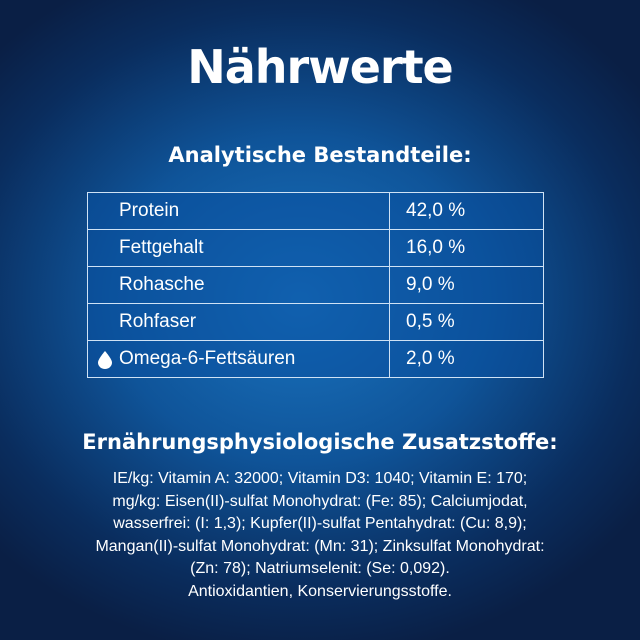 Image resolution: width=640 pixels, height=640 pixels. Describe the element at coordinates (320, 155) in the screenshot. I see `analytic-heading: Analytische Bestandteile:` at that location.